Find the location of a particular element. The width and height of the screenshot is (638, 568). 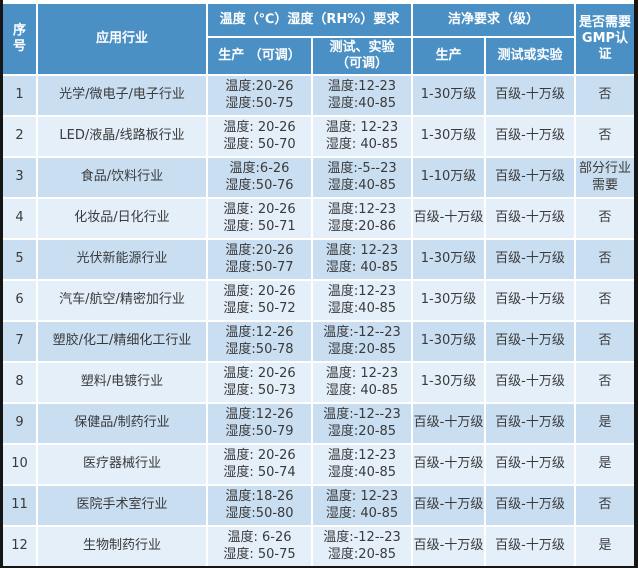

header-clean-group: 洁净要求（级） is located at coordinates (493, 20).